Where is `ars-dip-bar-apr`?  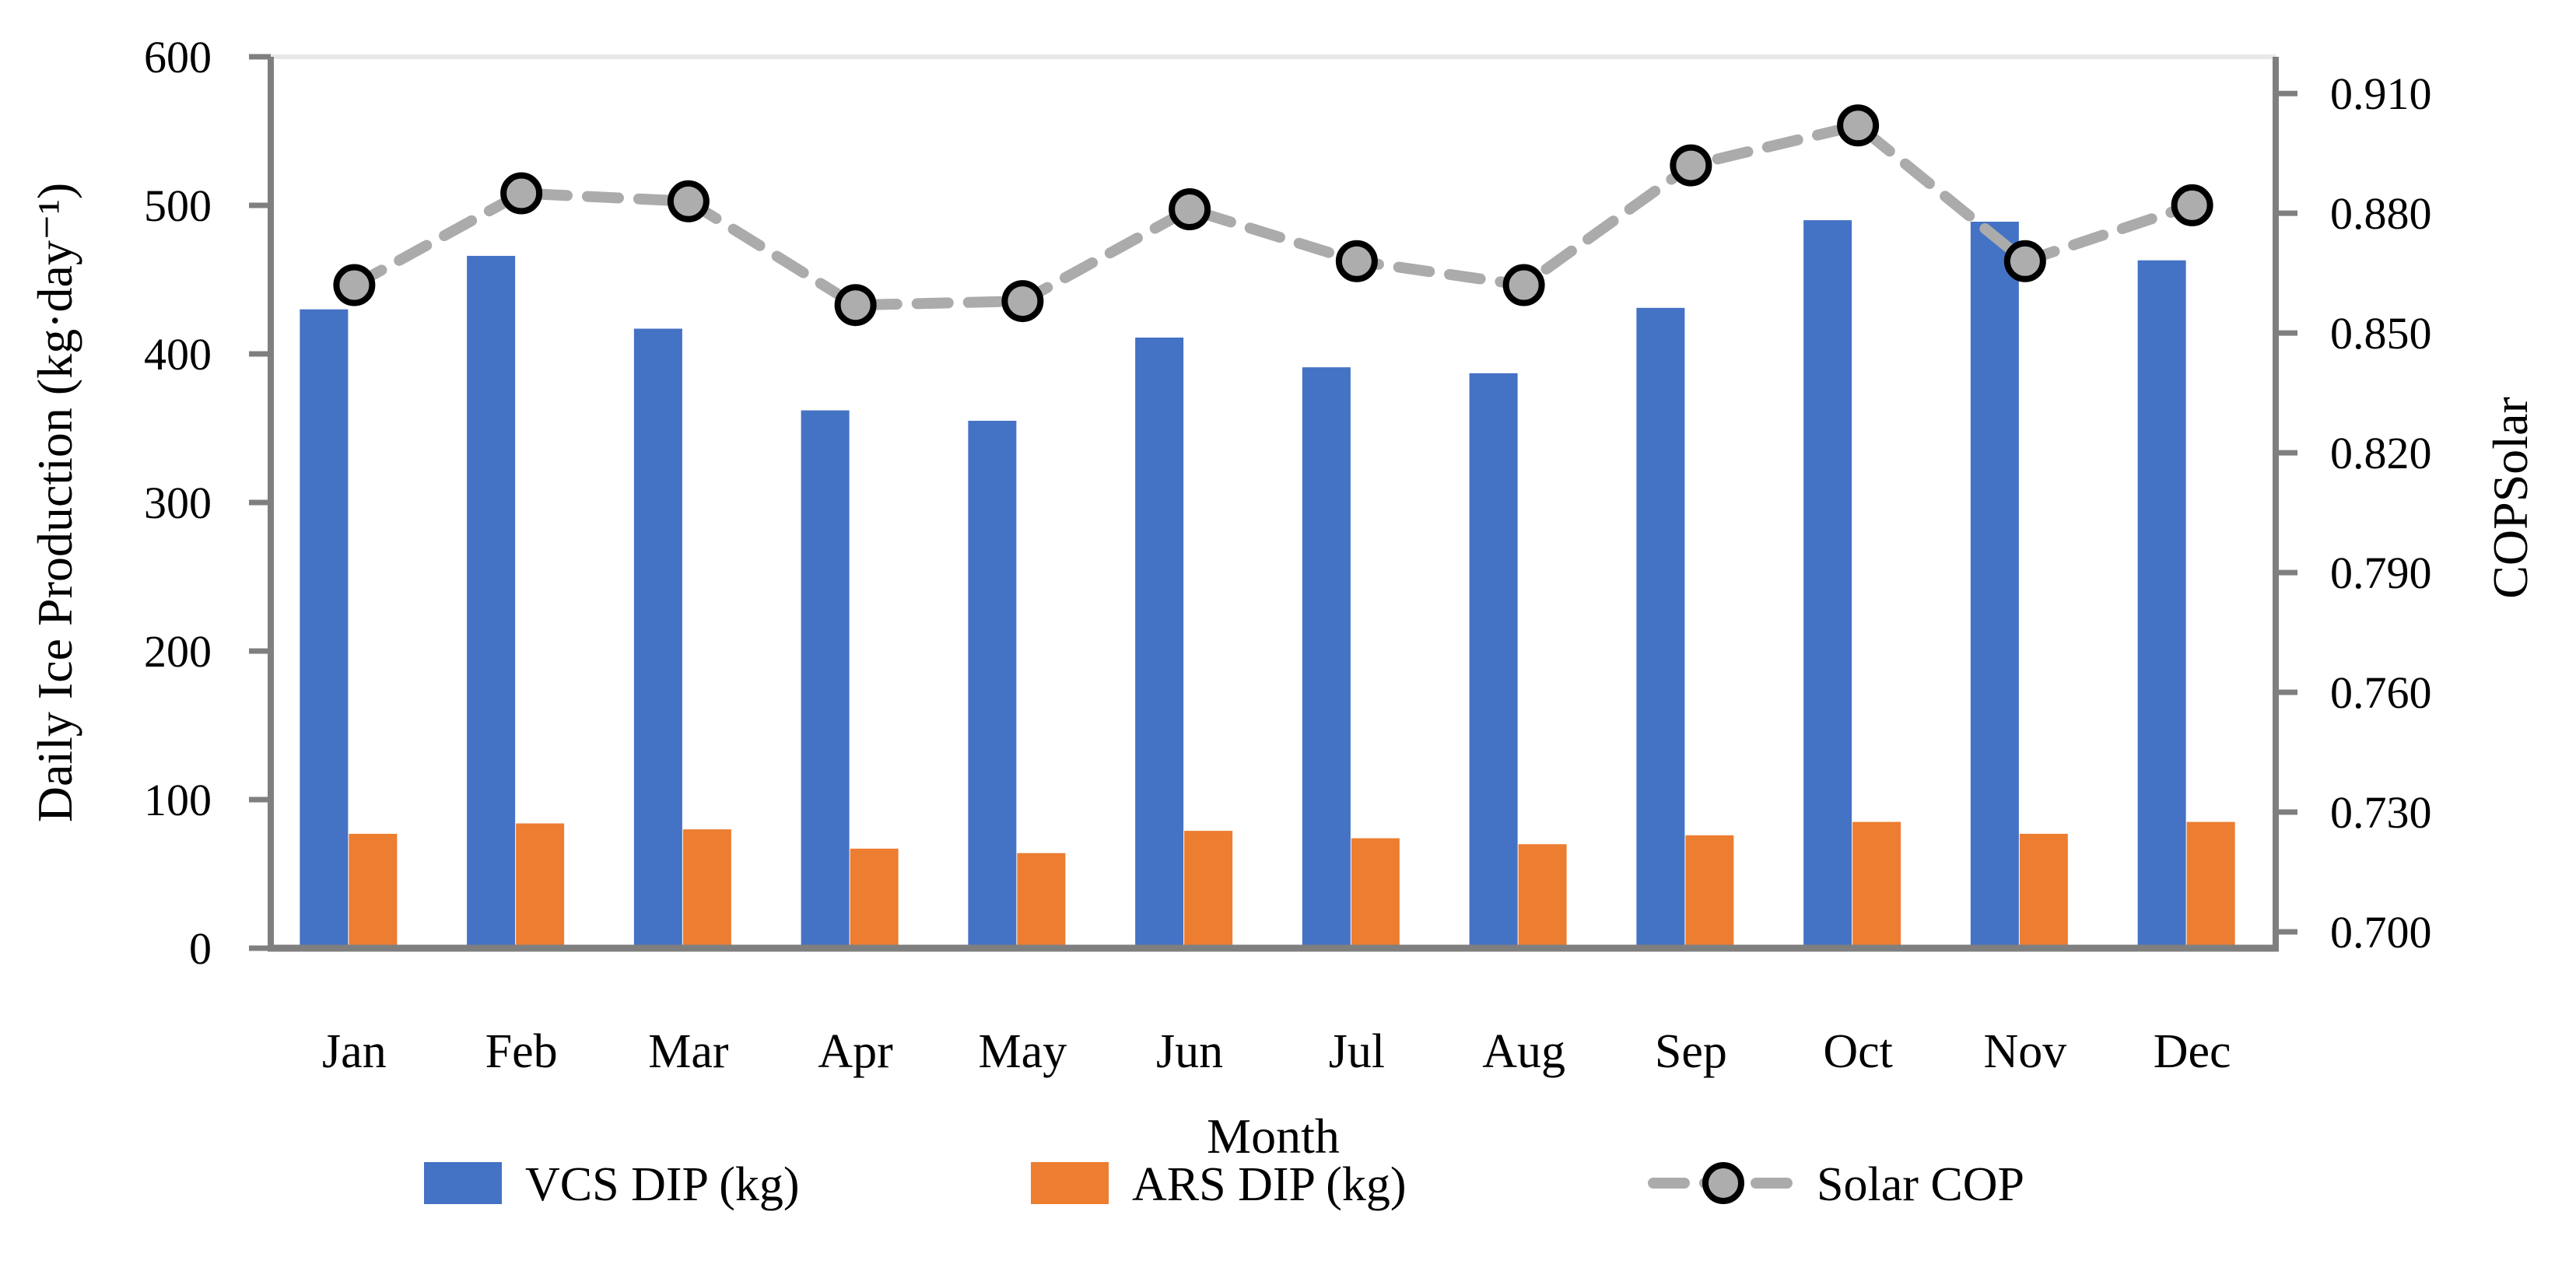 ars-dip-bar-apr is located at coordinates (874, 899).